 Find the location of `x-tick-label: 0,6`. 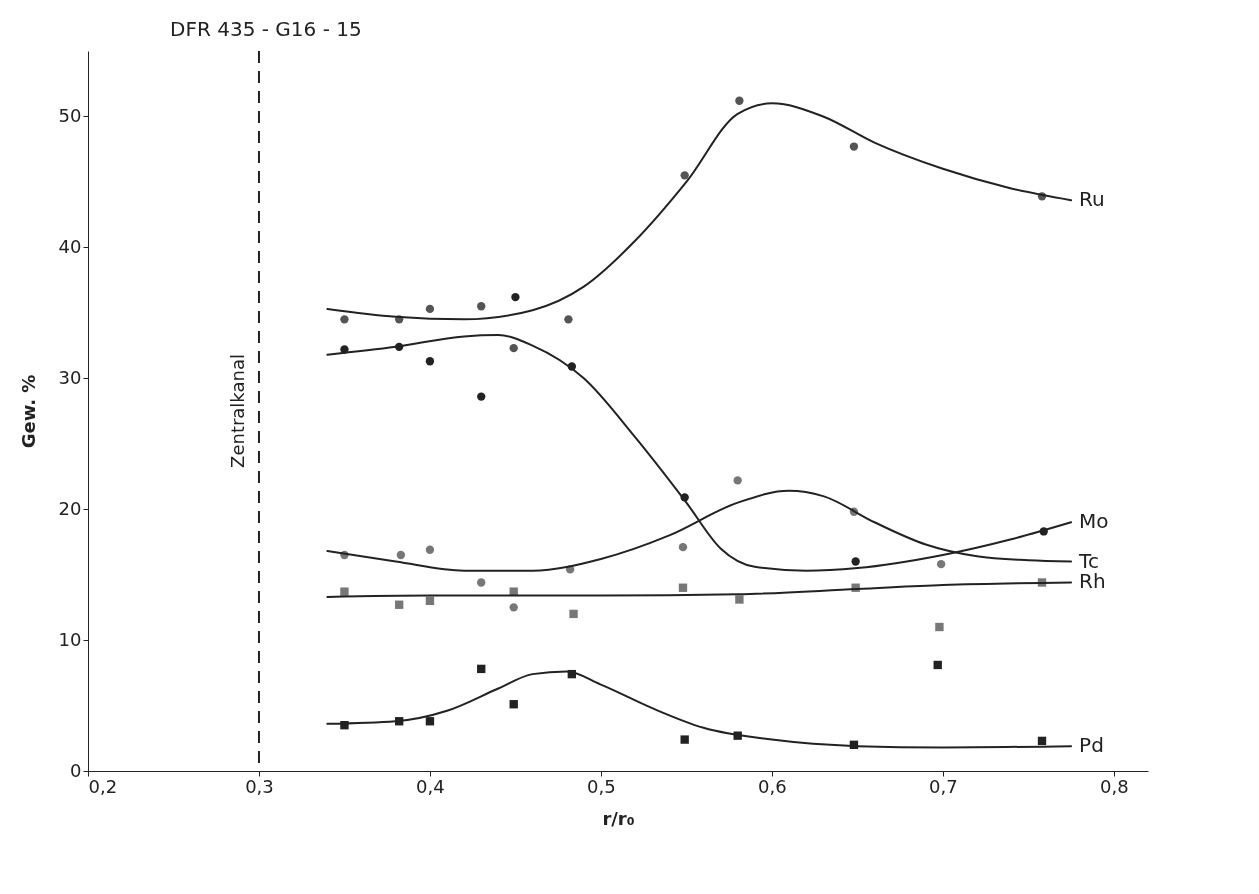

x-tick-label: 0,6 is located at coordinates (772, 786).